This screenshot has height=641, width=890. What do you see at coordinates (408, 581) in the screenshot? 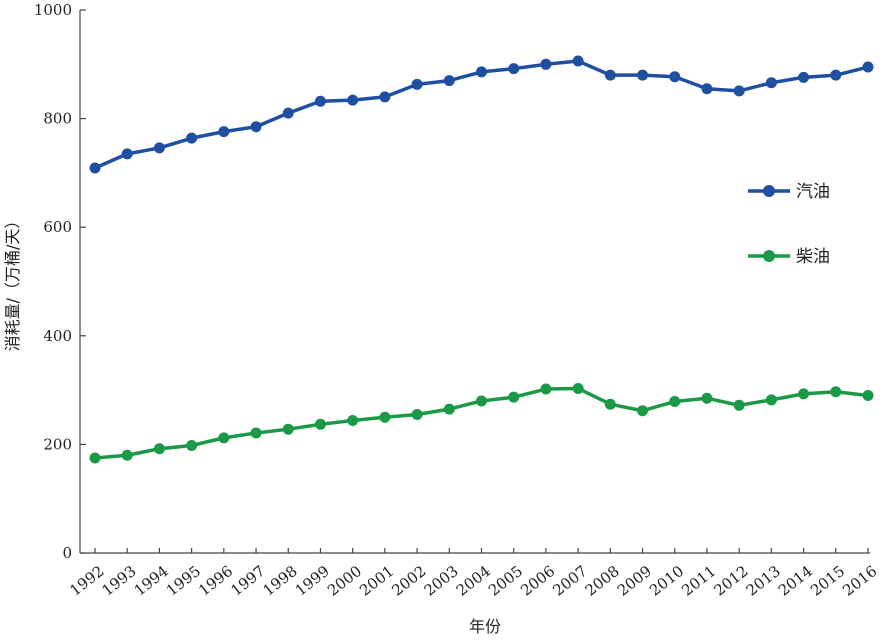
I see `x-tick-label: 2002` at bounding box center [408, 581].